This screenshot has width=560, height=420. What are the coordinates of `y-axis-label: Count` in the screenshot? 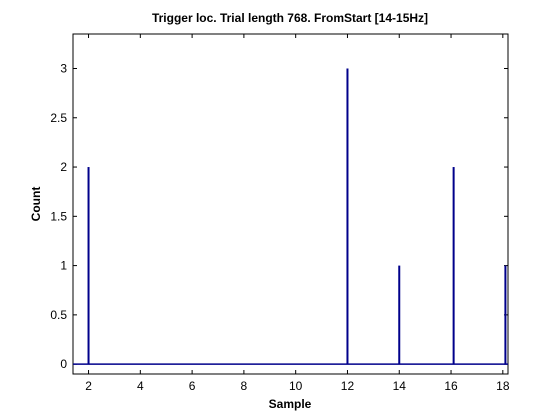 It's located at (36, 204).